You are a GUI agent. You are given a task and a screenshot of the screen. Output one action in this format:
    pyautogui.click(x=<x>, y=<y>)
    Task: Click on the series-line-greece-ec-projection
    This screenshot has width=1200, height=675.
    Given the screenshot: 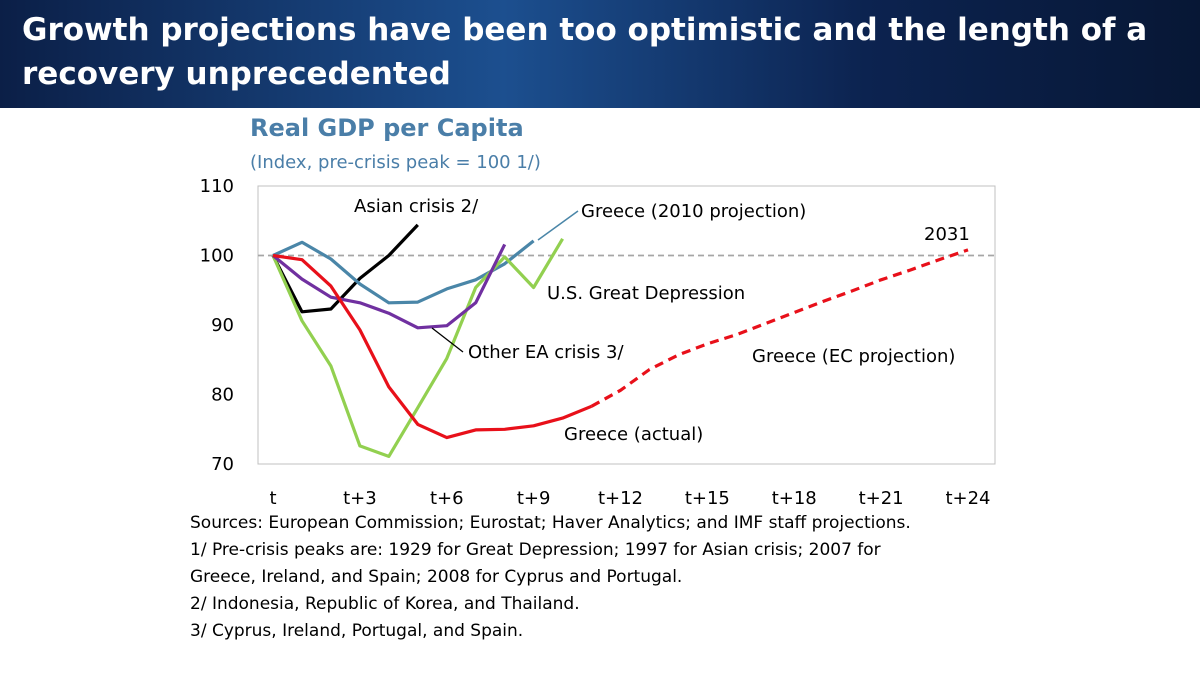 What is the action you would take?
    pyautogui.click(x=779, y=328)
    